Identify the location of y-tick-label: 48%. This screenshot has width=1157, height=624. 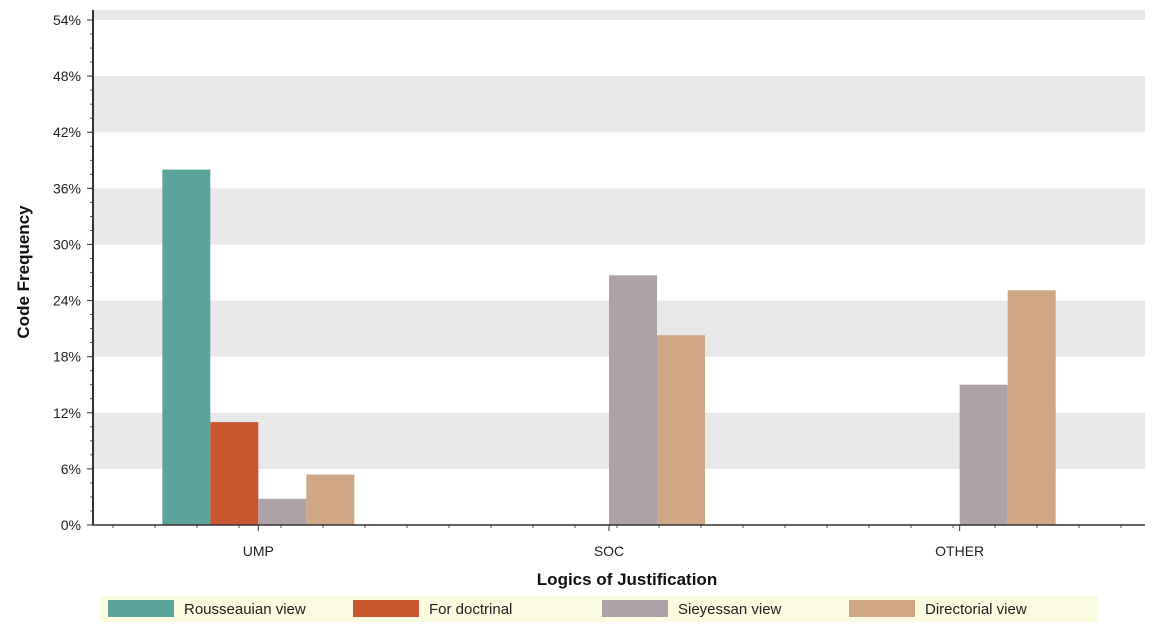
(67, 76).